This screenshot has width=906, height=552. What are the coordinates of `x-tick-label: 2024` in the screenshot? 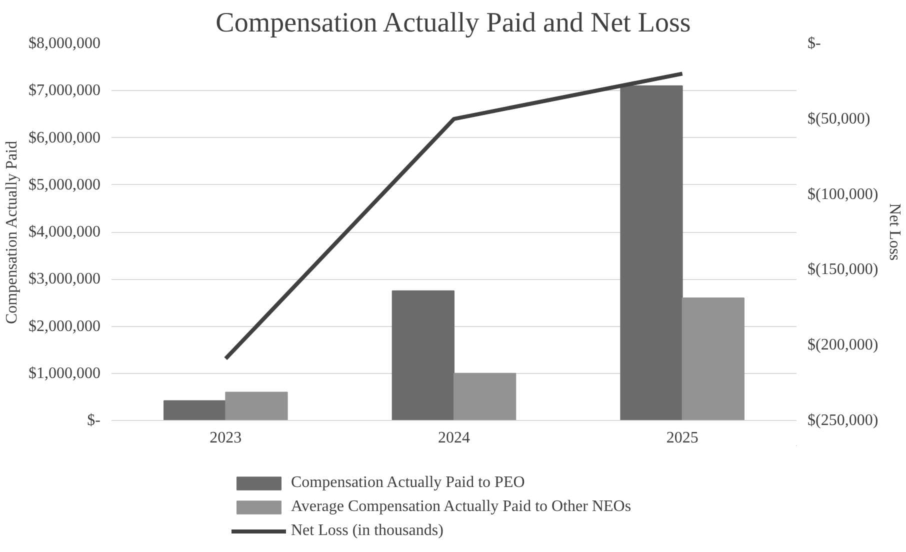 It's located at (454, 438).